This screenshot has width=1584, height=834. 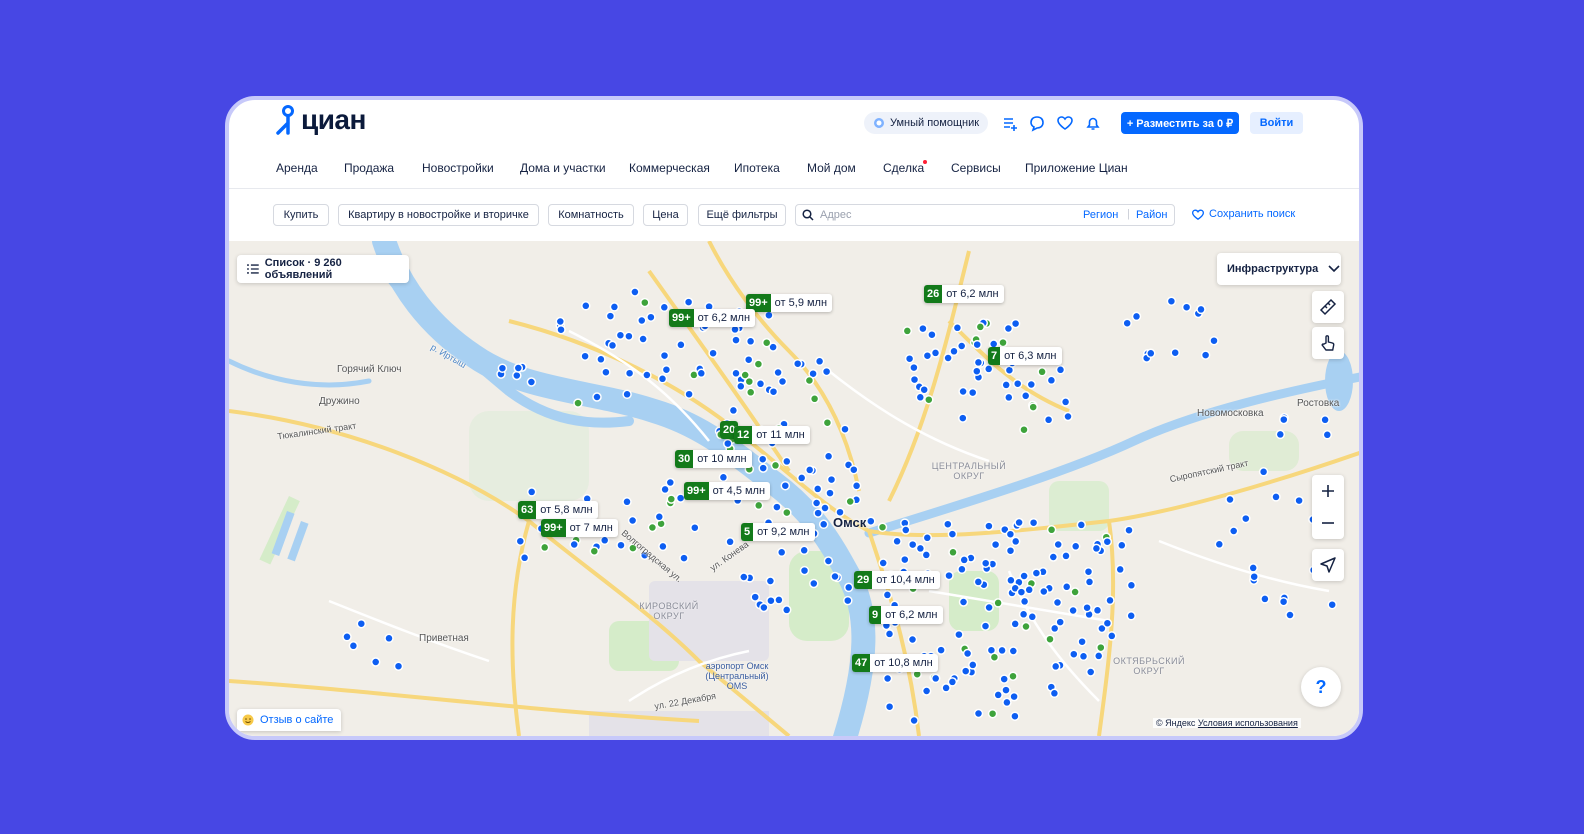 I want to click on price-marker: 30 от 10 млн, so click(x=713, y=459).